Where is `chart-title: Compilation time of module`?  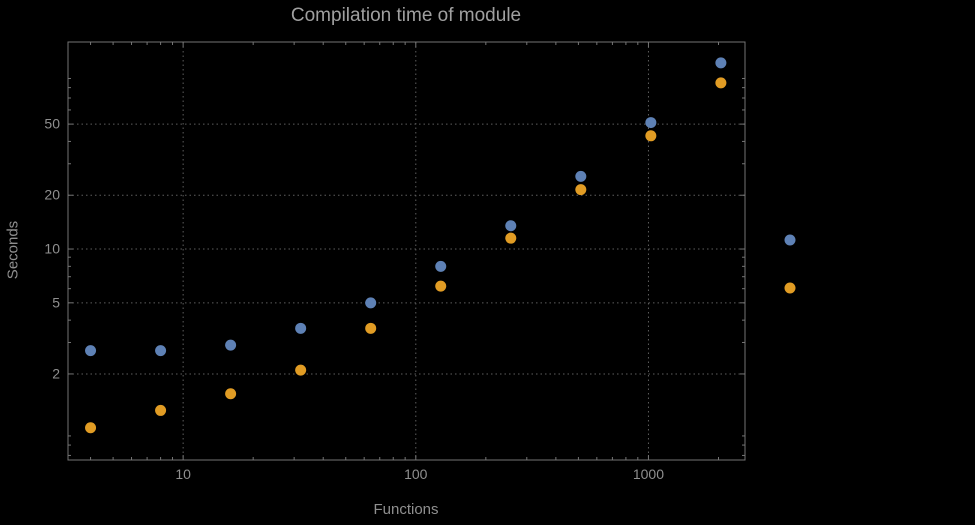 chart-title: Compilation time of module is located at coordinates (406, 15).